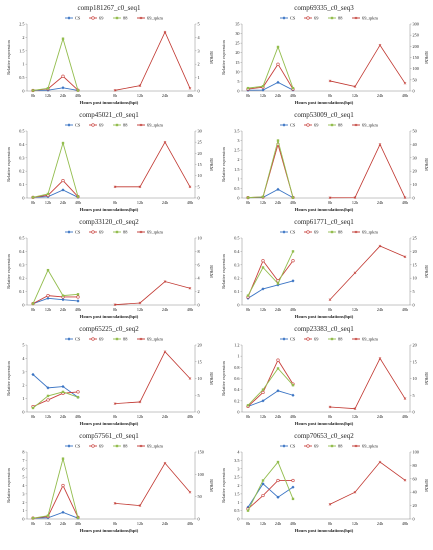 The width and height of the screenshot is (433, 550). Describe the element at coordinates (237, 71) in the screenshot. I see `y-tick-label: 10` at that location.